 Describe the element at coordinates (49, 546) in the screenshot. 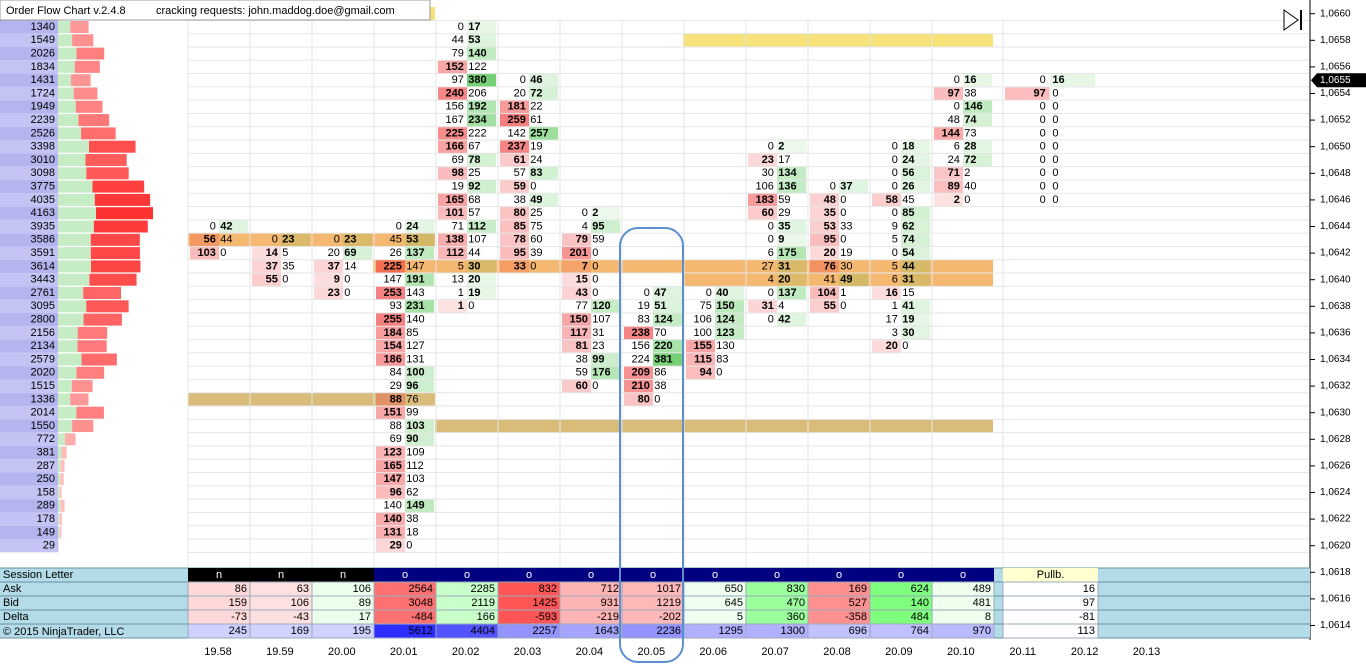

I see `profile-volume: 29` at that location.